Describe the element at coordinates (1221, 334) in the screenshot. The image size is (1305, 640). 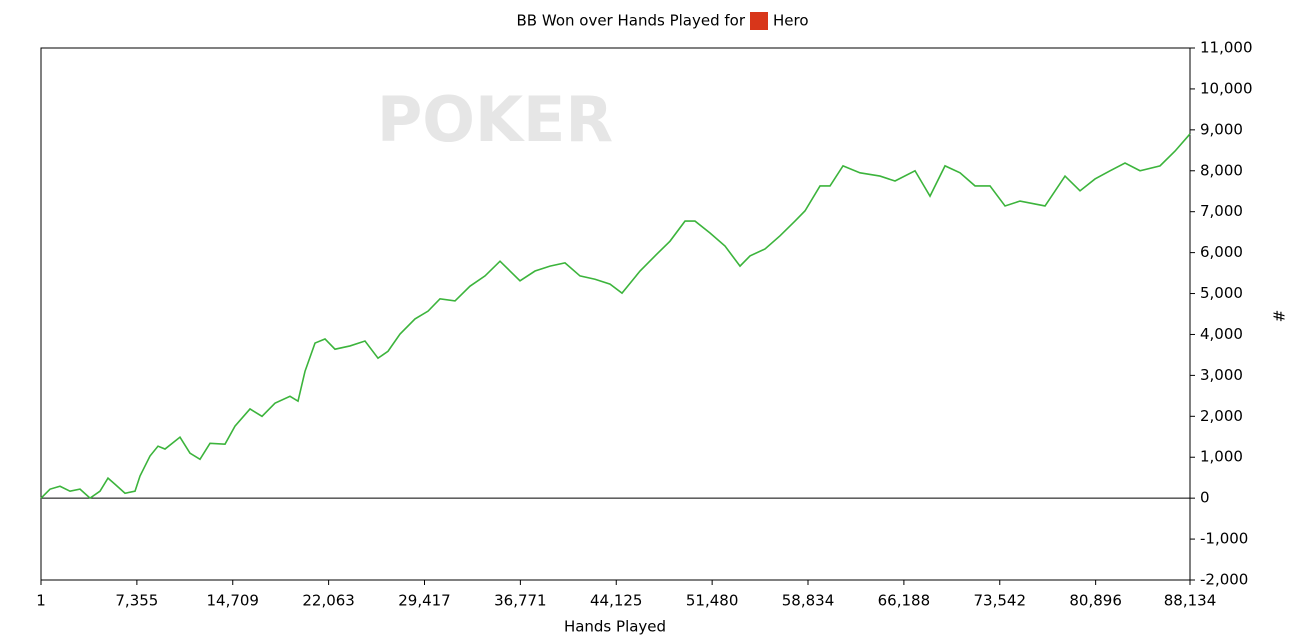
I see `y-tick-label: 4,000` at that location.